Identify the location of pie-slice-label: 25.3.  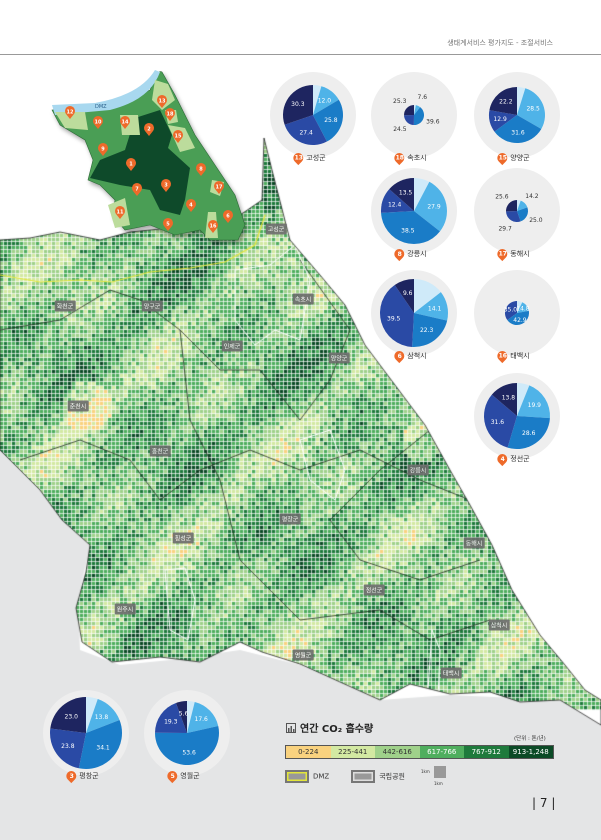
(400, 101).